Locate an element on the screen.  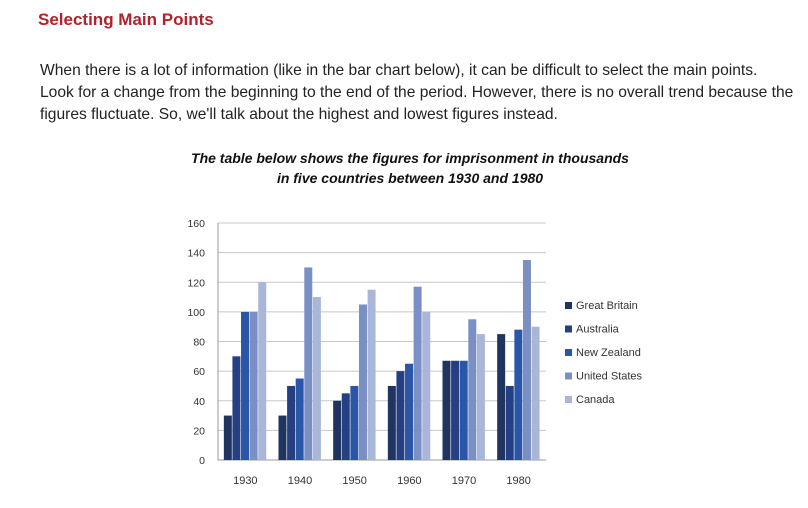
y-tick-label: 0 is located at coordinates (202, 461).